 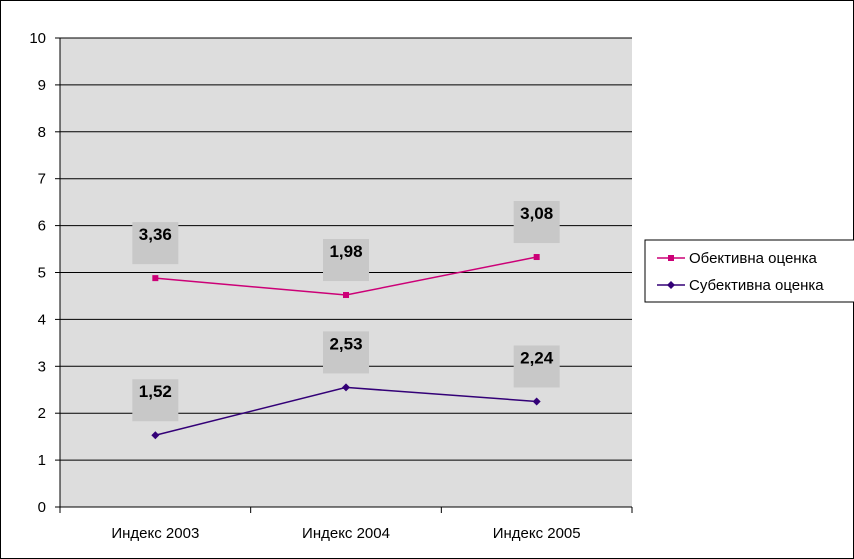 I want to click on y-tick-label-1: 1, so click(x=42, y=460).